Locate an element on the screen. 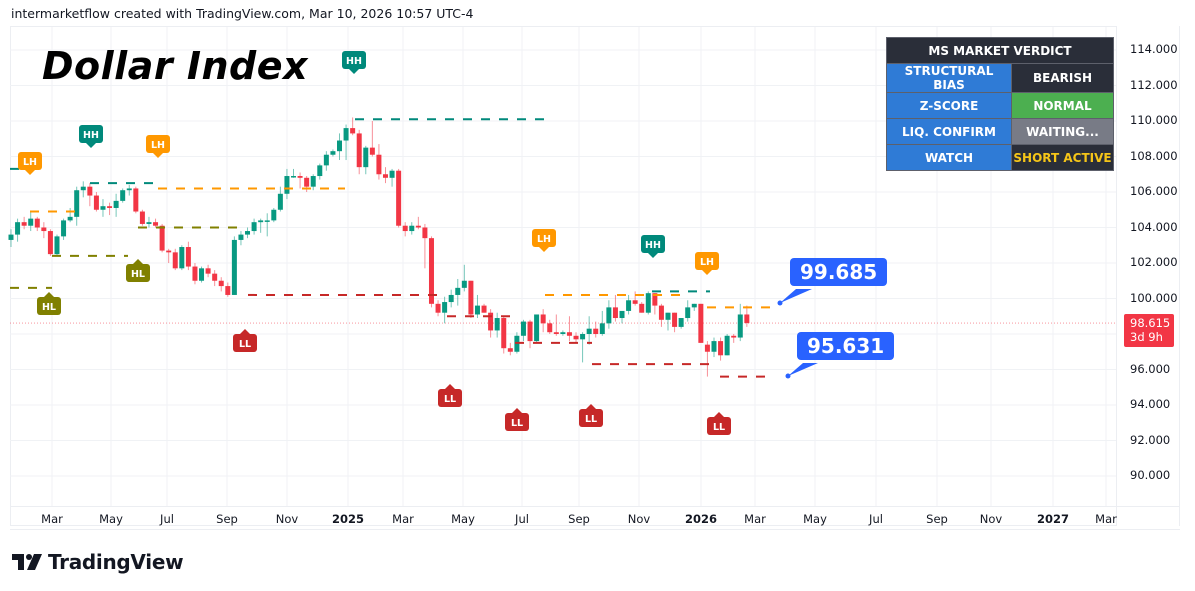  price-tick: 96.000 is located at coordinates (1150, 368).